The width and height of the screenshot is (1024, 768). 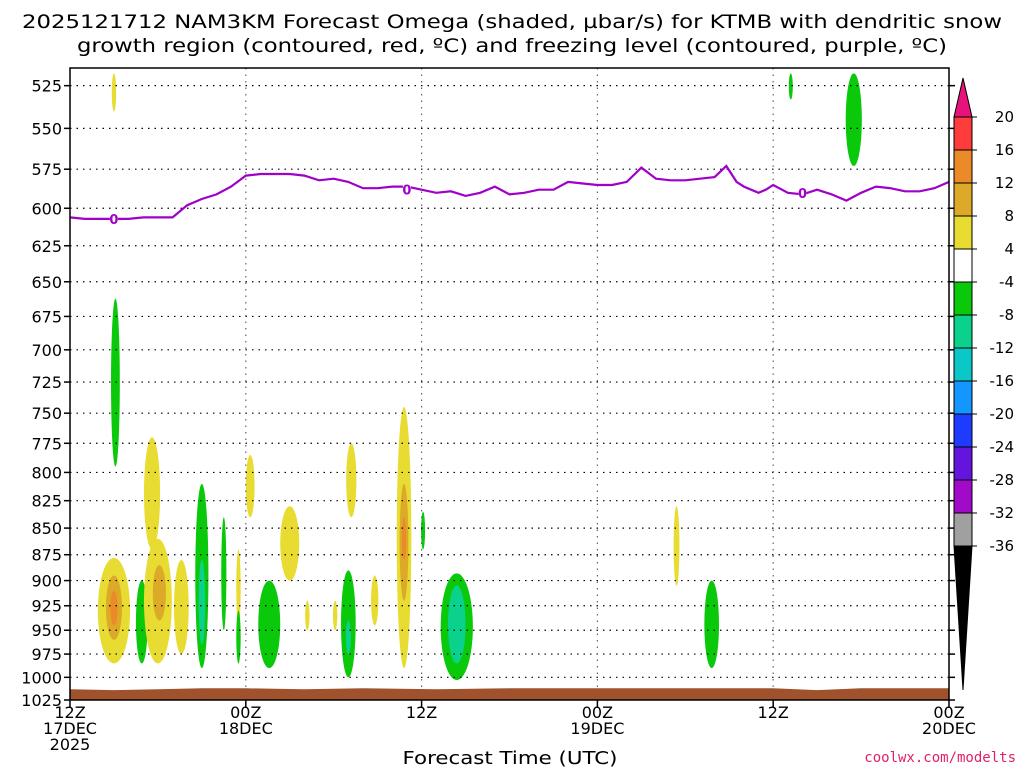 What do you see at coordinates (1002, 348) in the screenshot?
I see `colorbar-label: -12` at bounding box center [1002, 348].